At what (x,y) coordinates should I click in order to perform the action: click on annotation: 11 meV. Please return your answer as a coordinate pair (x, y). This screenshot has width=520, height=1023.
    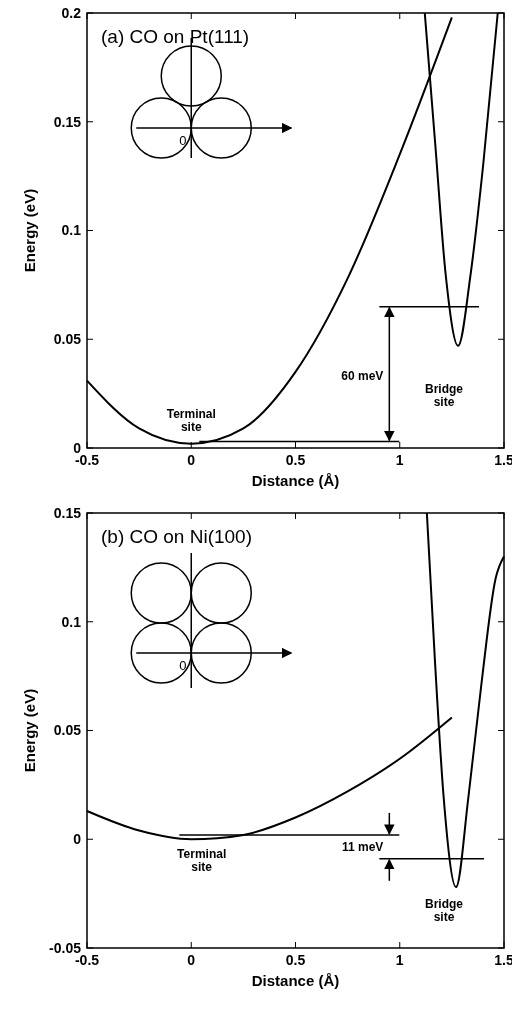
    Looking at the image, I should click on (362, 846).